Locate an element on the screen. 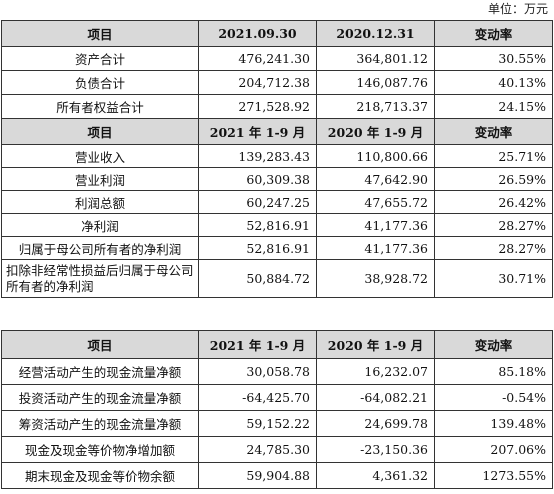 This screenshot has width=554, height=494. item-cell: 现金及现金等价物净增加额 is located at coordinates (100, 449).